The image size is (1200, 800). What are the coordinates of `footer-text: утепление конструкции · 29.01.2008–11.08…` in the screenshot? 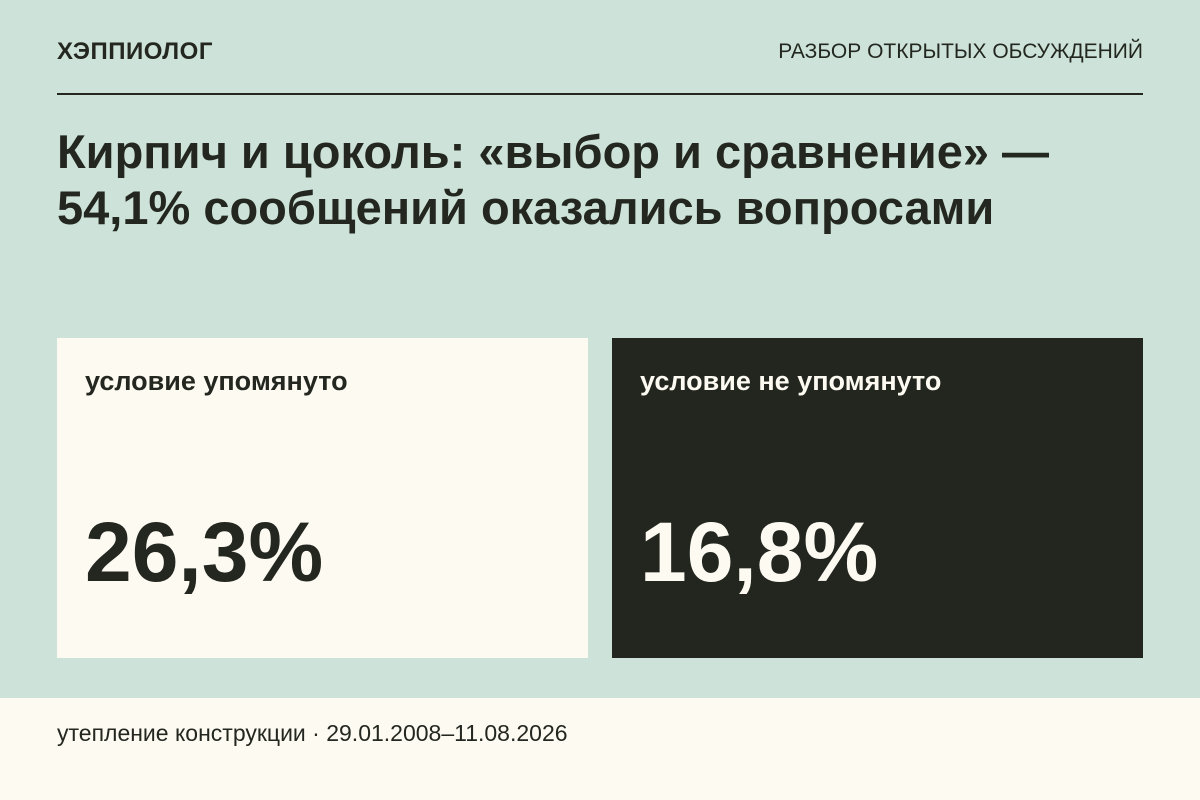 It's located at (312, 733).